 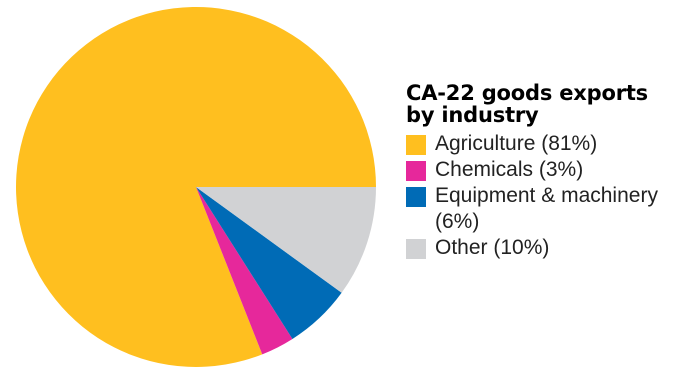 I want to click on legend-label-agriculture: Agriculture (81%), so click(x=516, y=143).